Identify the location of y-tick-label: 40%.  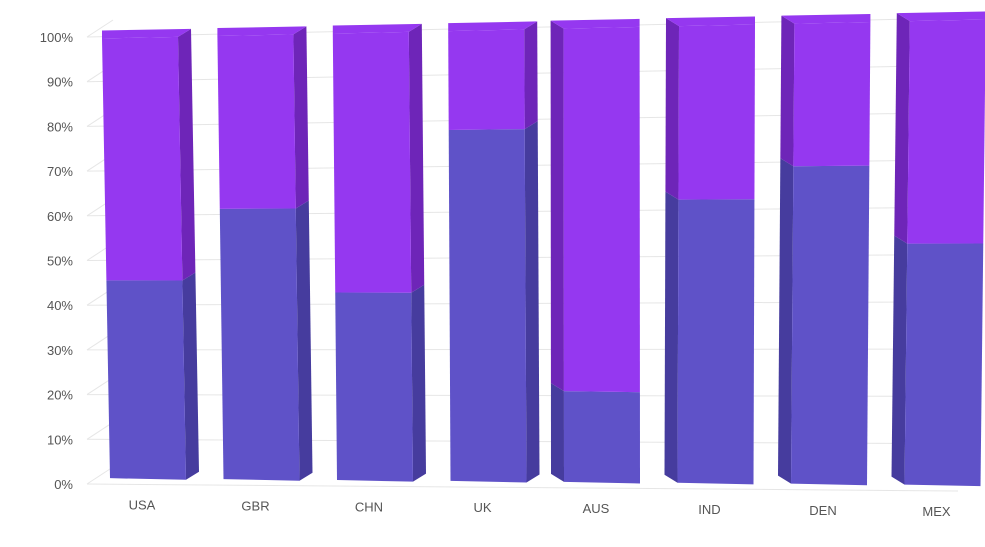
(60, 305).